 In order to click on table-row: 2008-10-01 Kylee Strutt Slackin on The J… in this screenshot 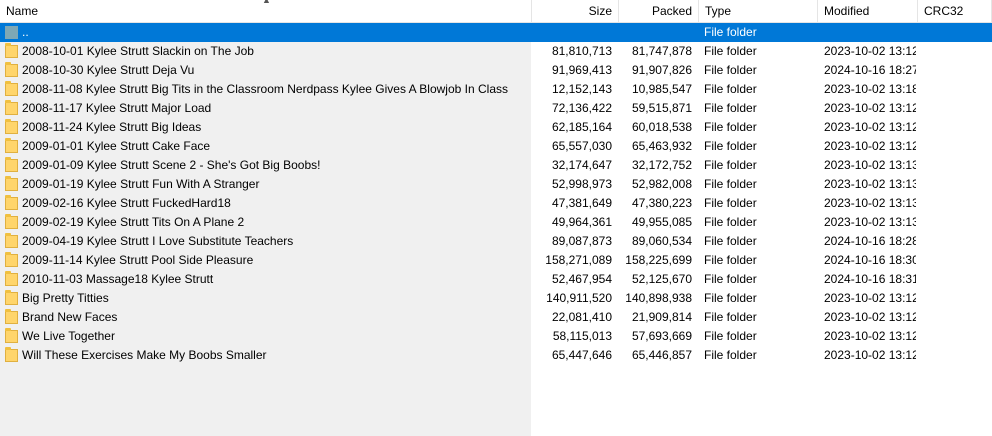, I will do `click(496, 51)`.